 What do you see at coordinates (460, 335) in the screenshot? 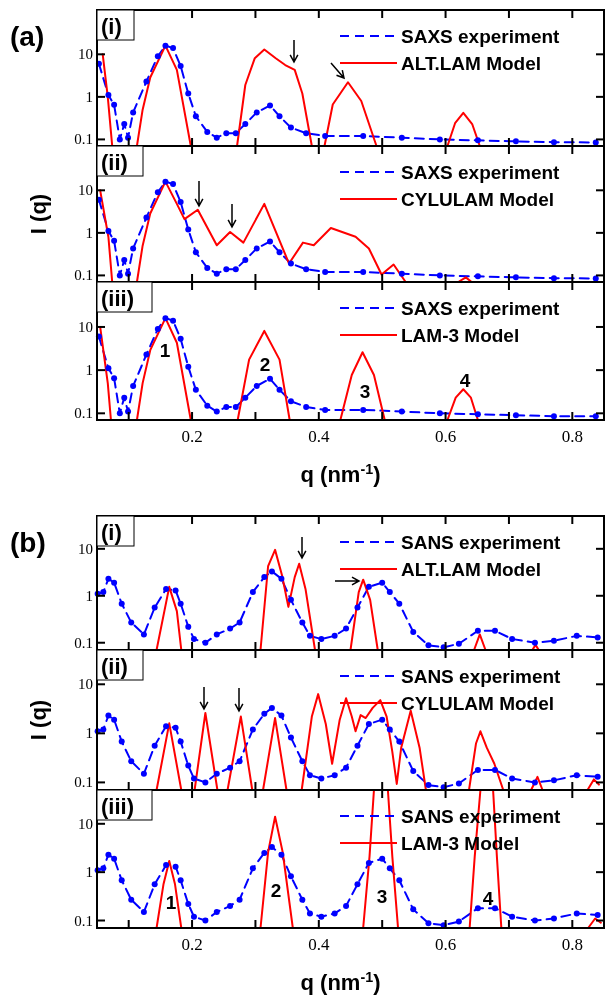
I see `legend-label: LAM-3 Model` at bounding box center [460, 335].